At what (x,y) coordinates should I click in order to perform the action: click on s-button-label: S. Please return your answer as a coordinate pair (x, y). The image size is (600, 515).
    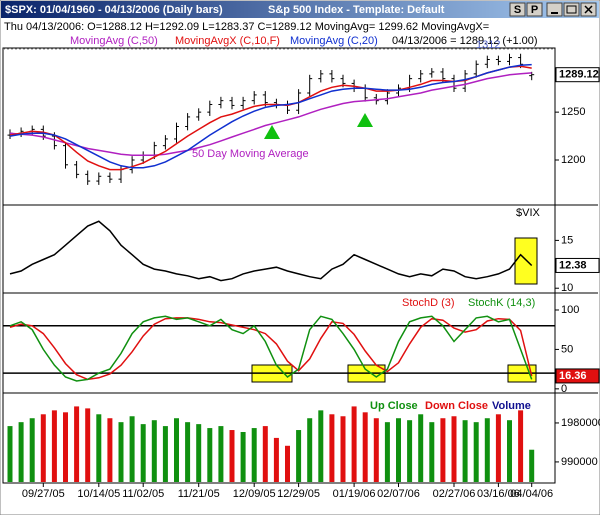
    Looking at the image, I should click on (517, 10).